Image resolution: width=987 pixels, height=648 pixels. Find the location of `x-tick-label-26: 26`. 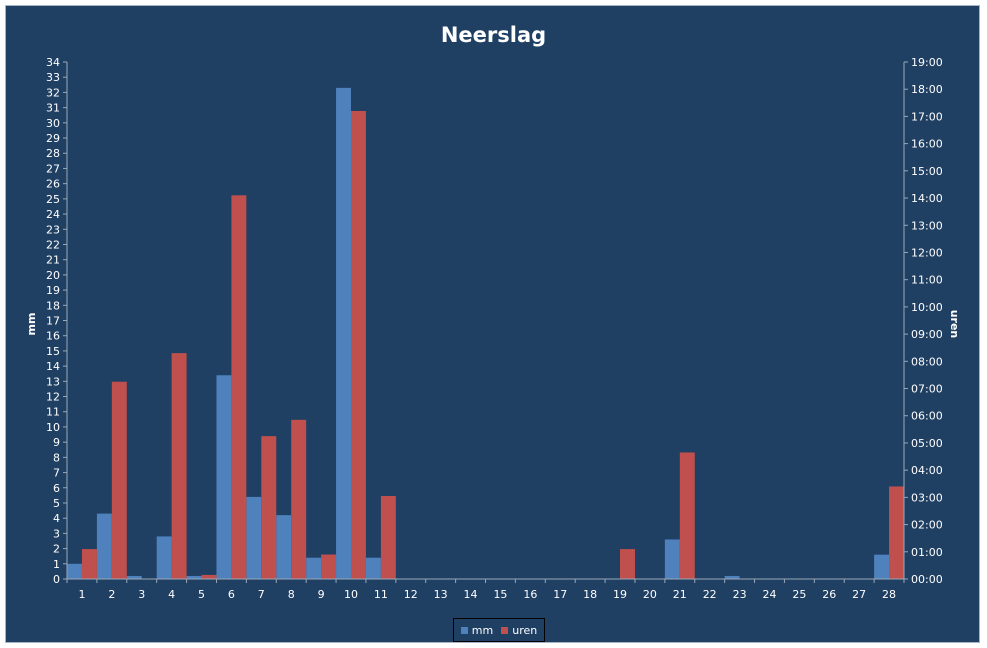

x-tick-label-26: 26 is located at coordinates (829, 594).